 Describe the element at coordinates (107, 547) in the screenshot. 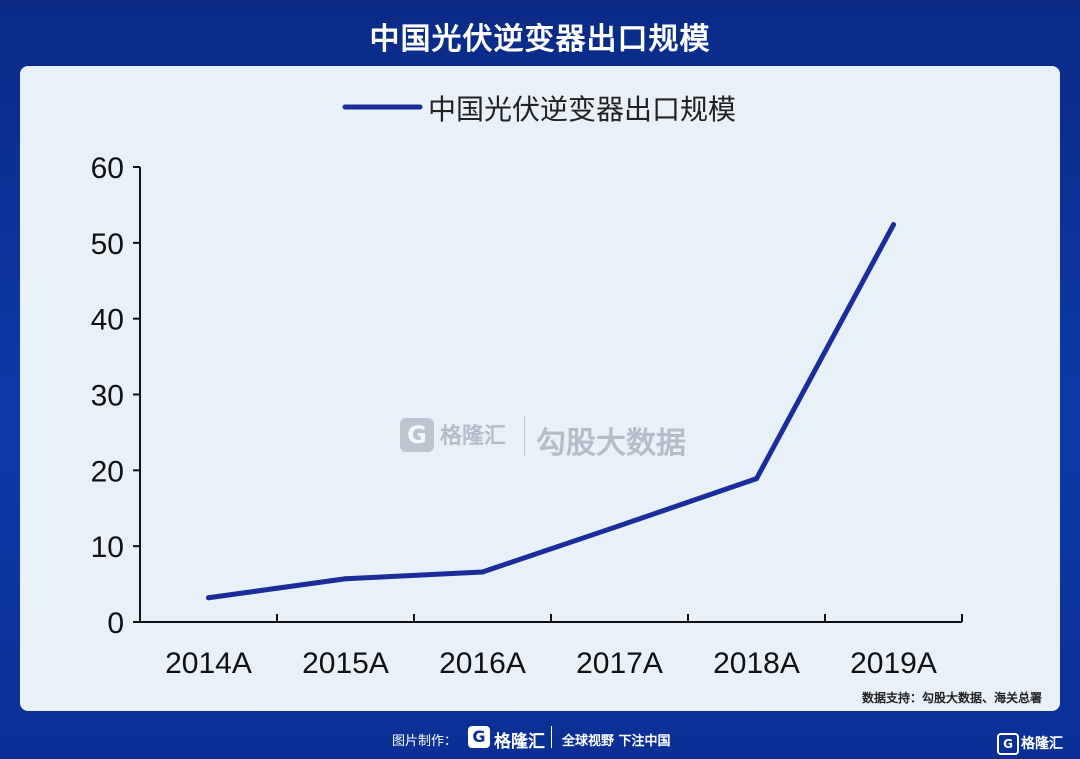

I see `y-tick-label: 10` at that location.